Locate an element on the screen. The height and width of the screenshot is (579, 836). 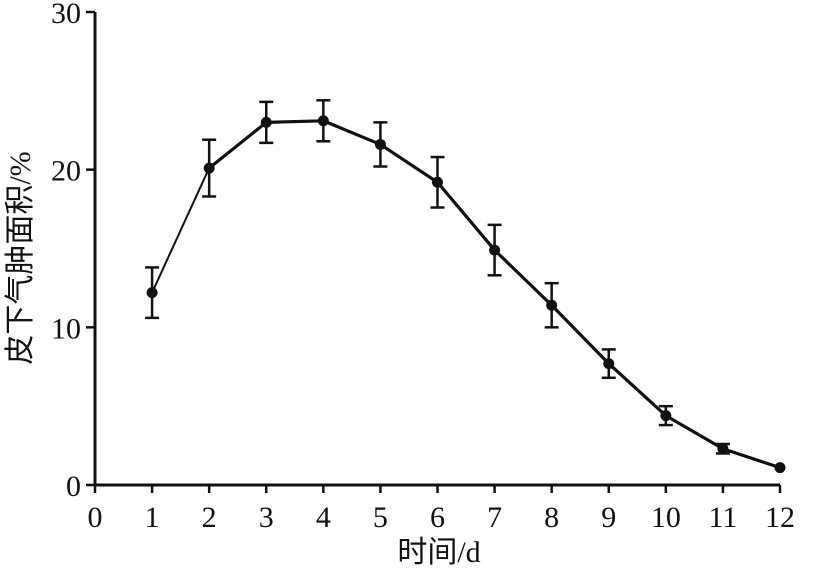
x-tick-label: 11 is located at coordinates (722, 517).